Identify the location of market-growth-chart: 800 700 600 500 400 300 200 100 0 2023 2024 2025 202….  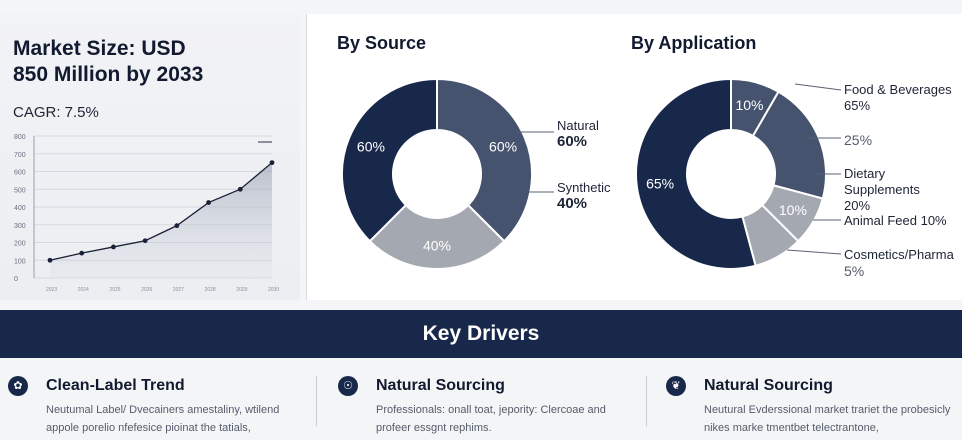
(146, 213).